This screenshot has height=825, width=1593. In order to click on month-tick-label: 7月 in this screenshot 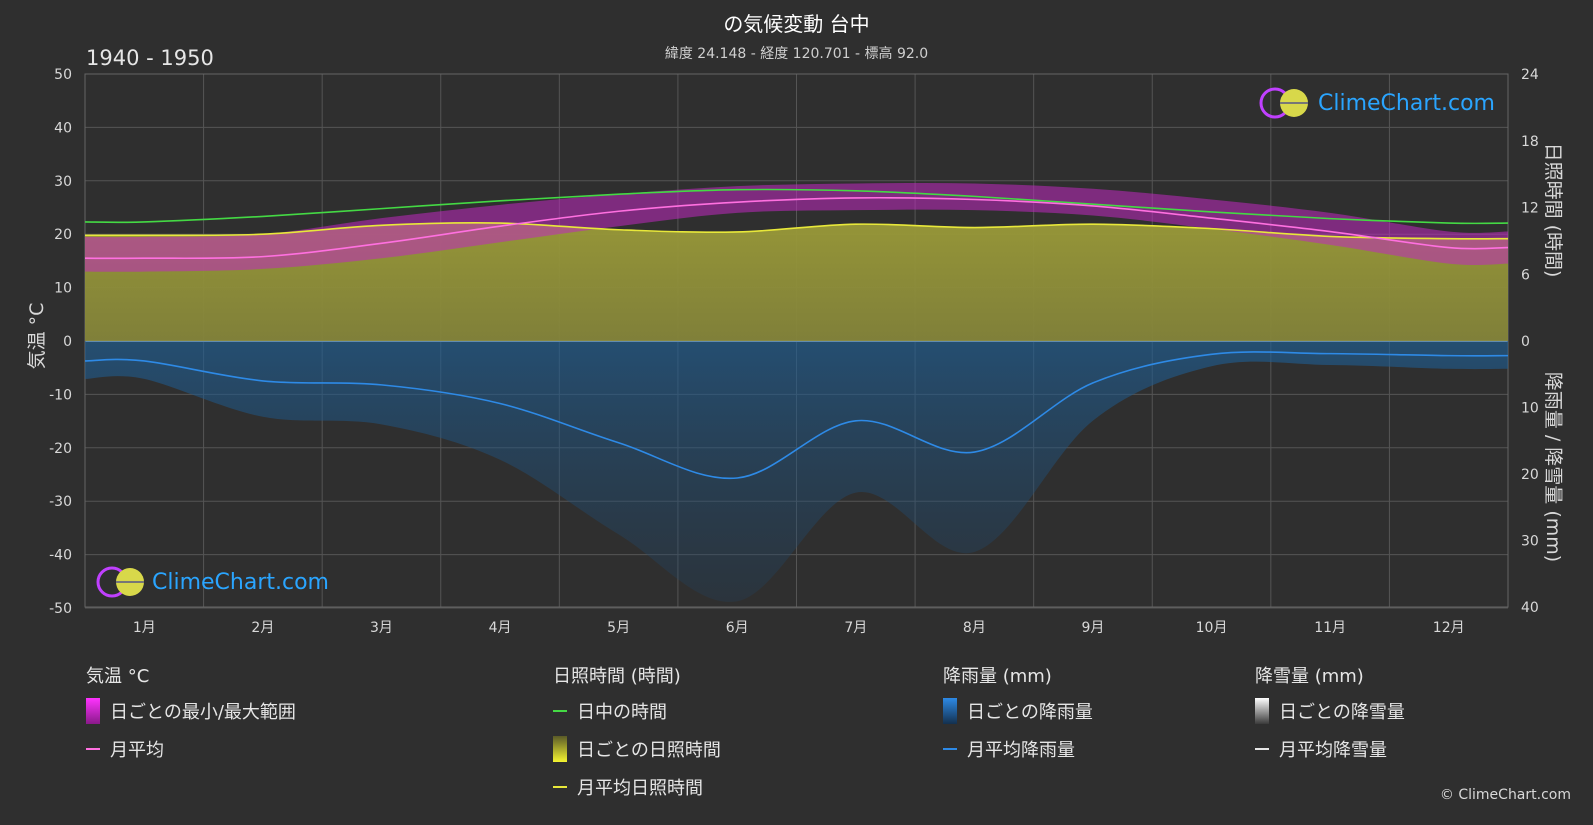, I will do `click(855, 628)`.